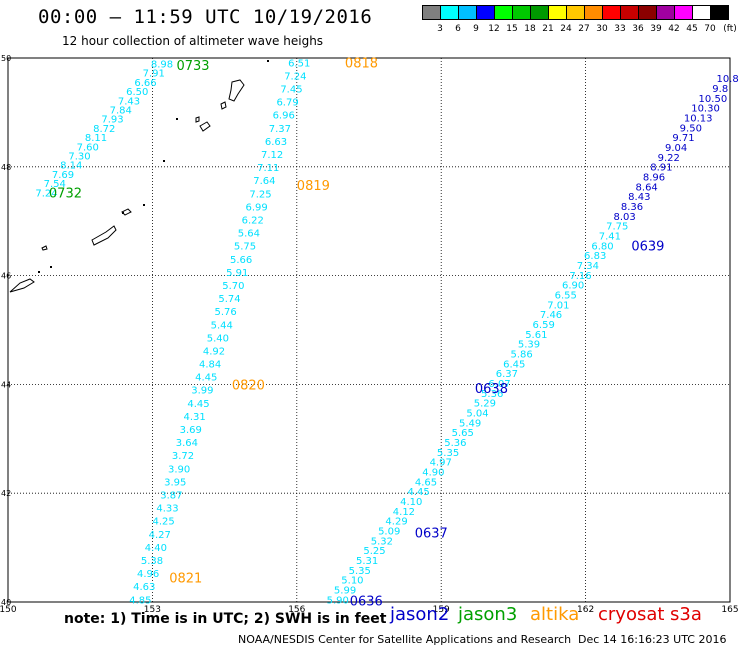 The height and width of the screenshot is (650, 740). I want to click on wave-height-value: 8.98, so click(162, 64).